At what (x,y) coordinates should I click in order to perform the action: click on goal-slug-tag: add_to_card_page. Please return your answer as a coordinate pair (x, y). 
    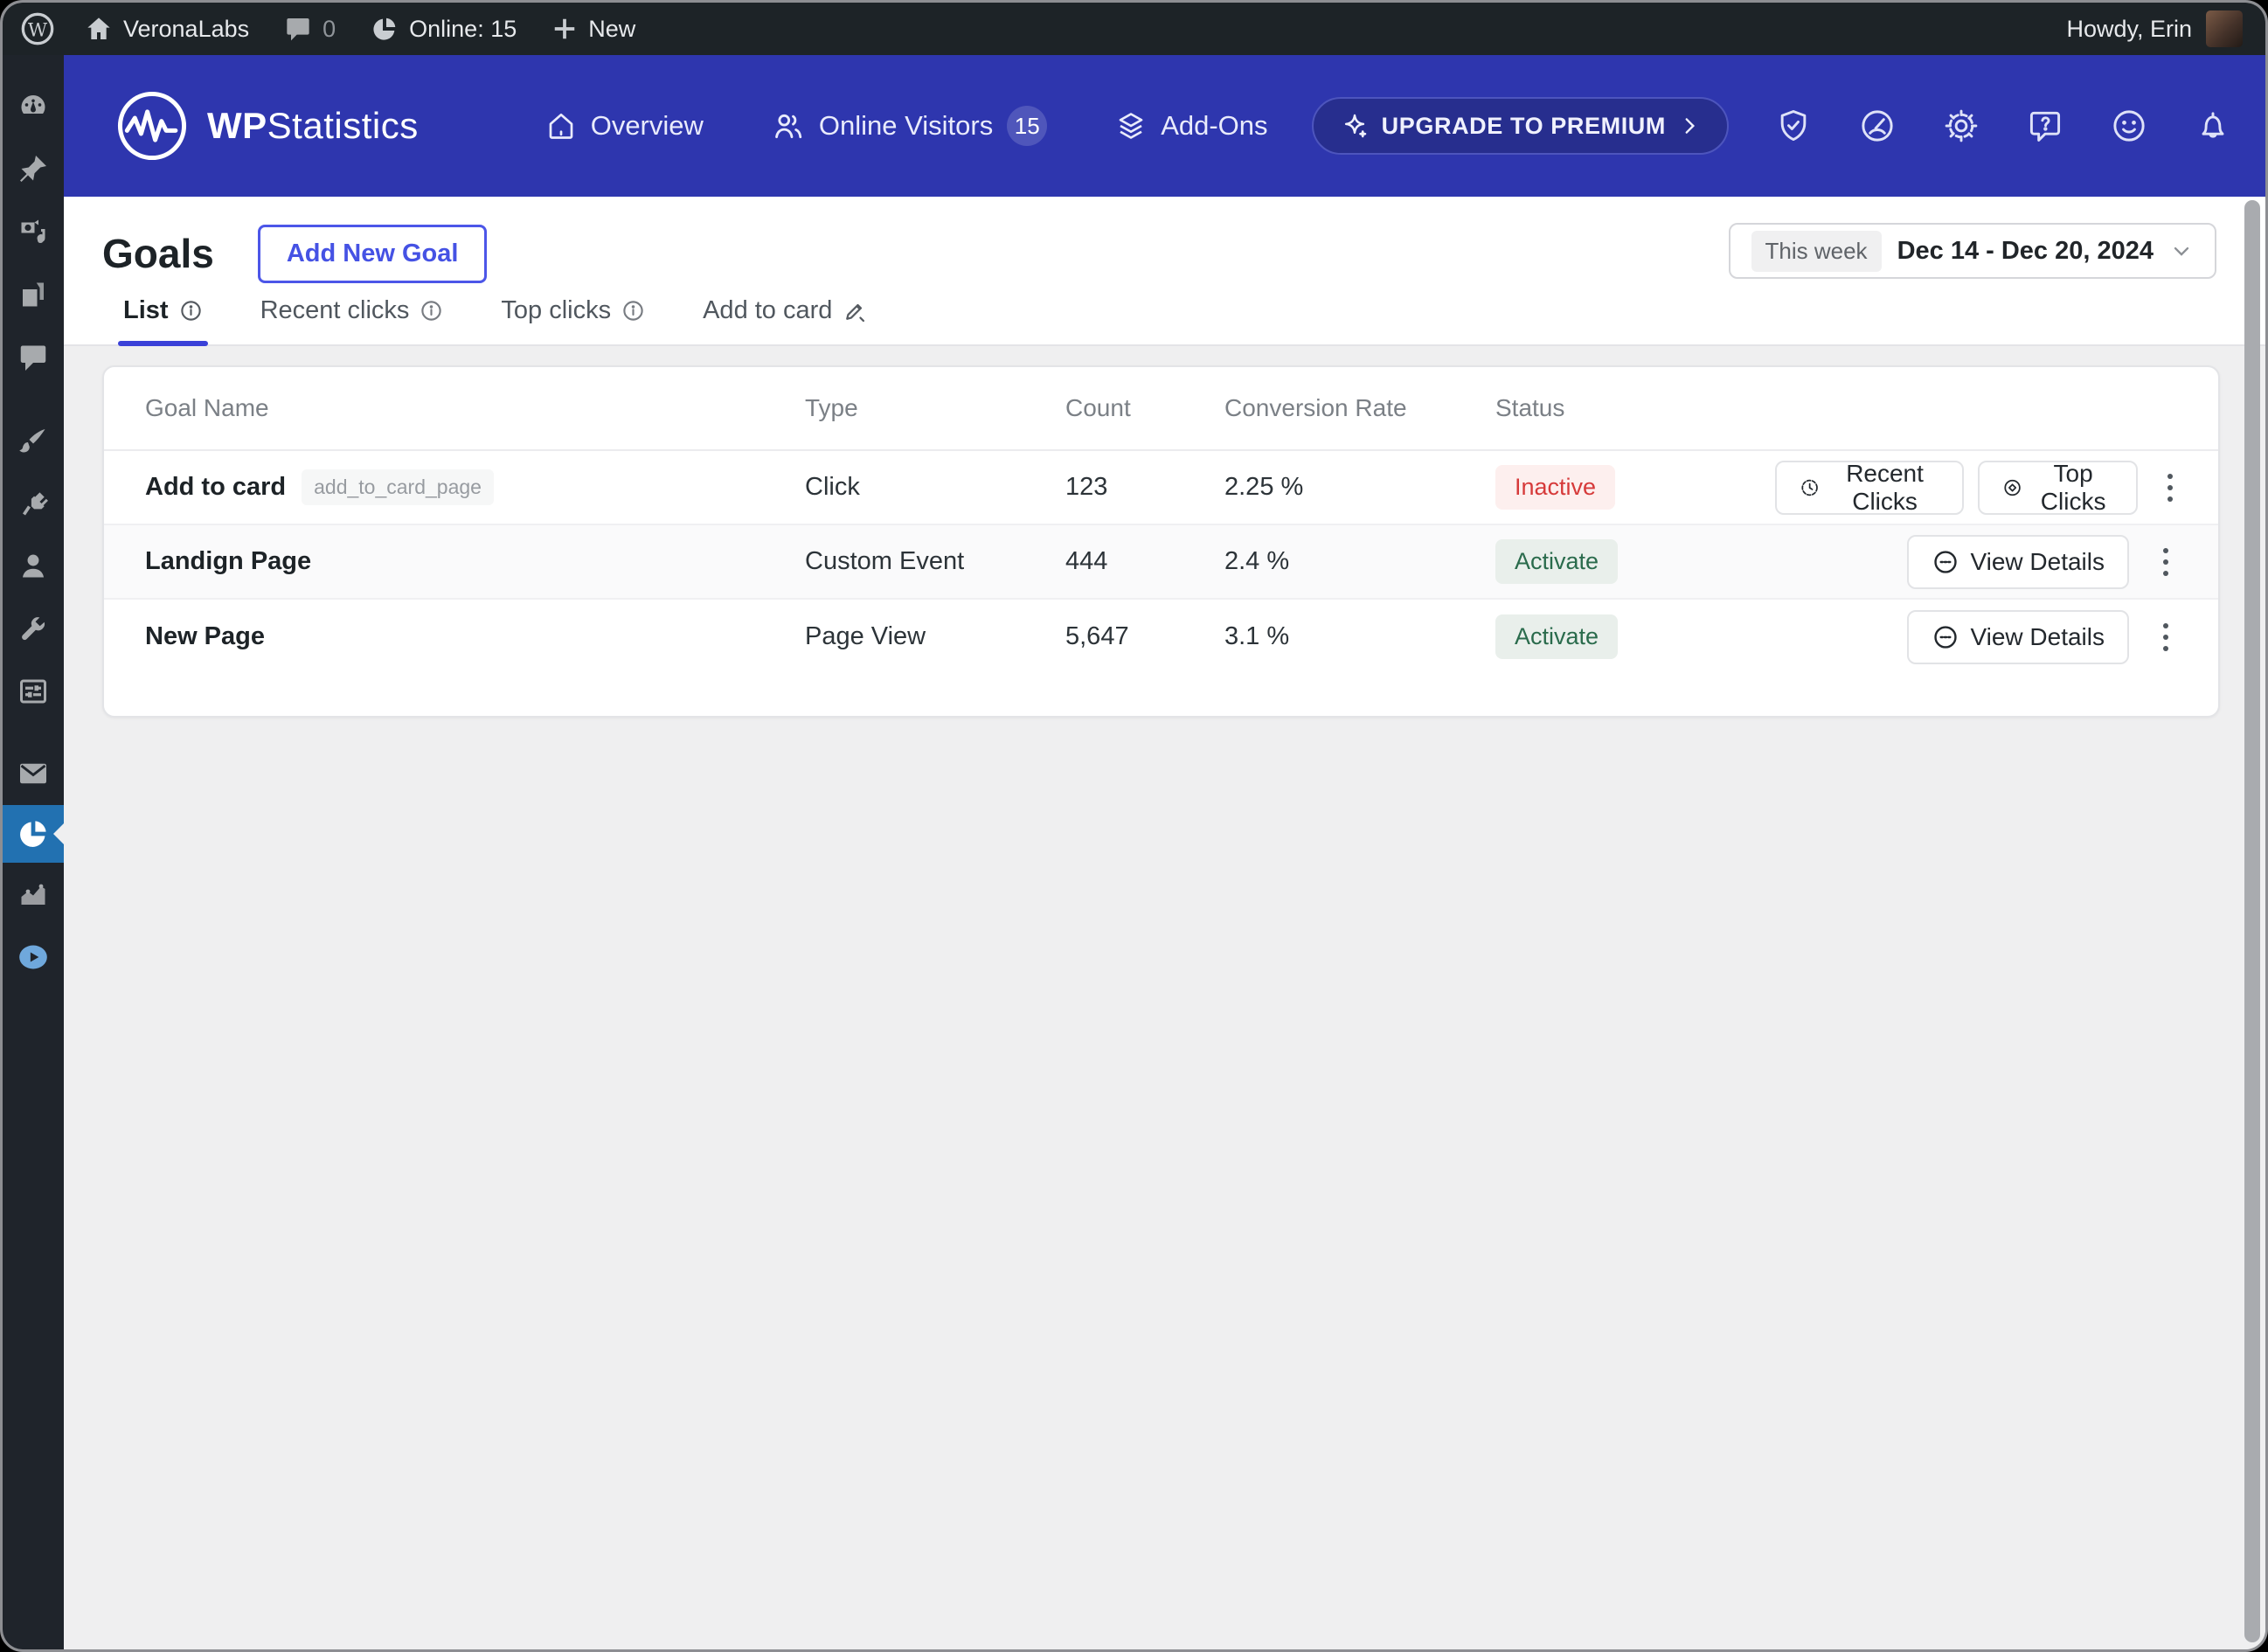
    Looking at the image, I should click on (398, 487).